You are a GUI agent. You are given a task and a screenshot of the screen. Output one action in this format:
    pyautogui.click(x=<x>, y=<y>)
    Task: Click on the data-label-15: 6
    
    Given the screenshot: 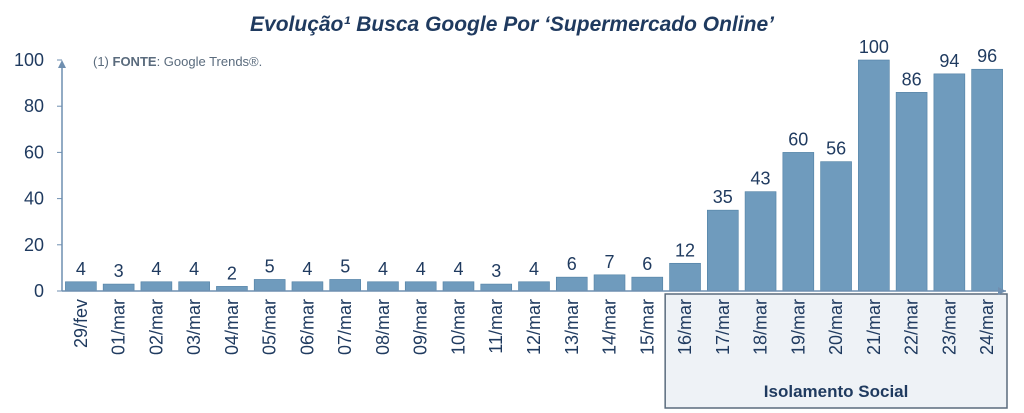 What is the action you would take?
    pyautogui.click(x=647, y=264)
    